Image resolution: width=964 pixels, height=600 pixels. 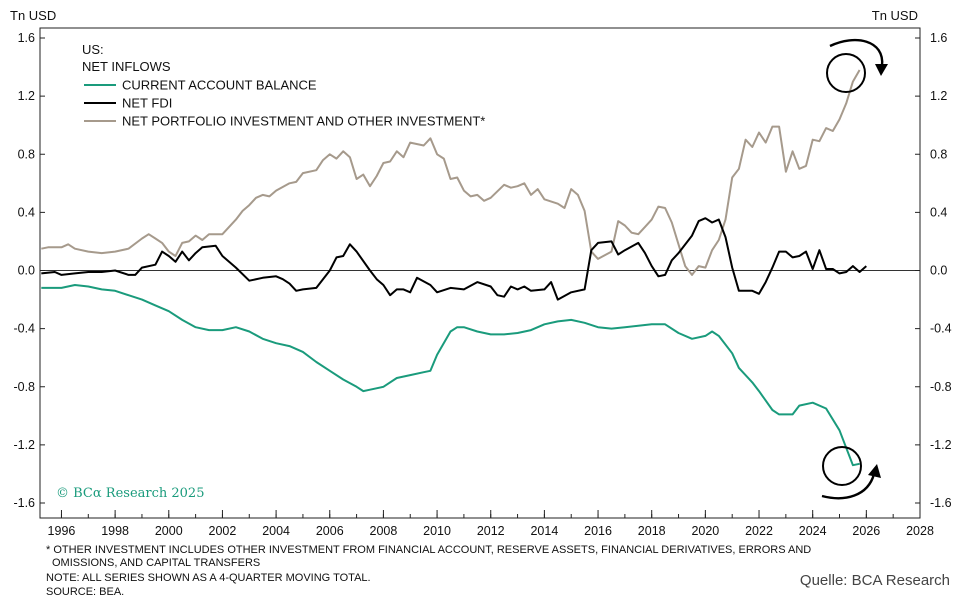 I want to click on legend-subtitle: NET INFLOWS, so click(x=126, y=66).